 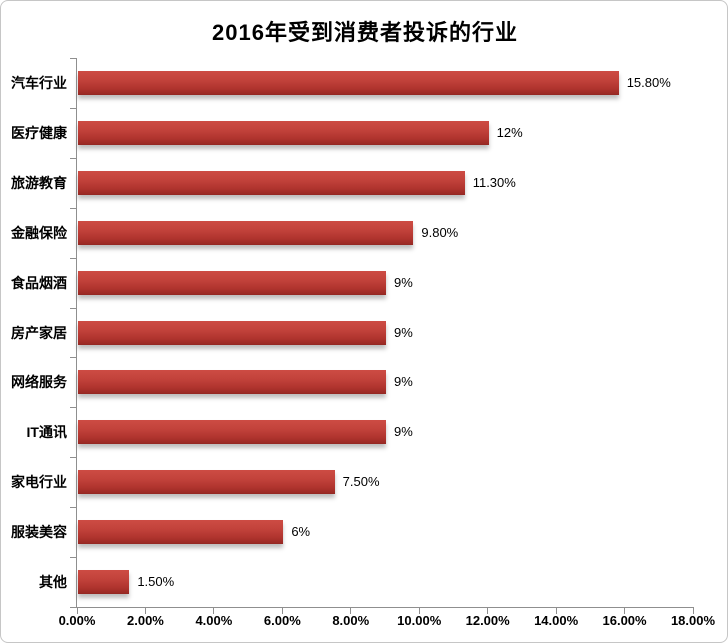 What do you see at coordinates (39, 182) in the screenshot?
I see `category-label: 旅游教育` at bounding box center [39, 182].